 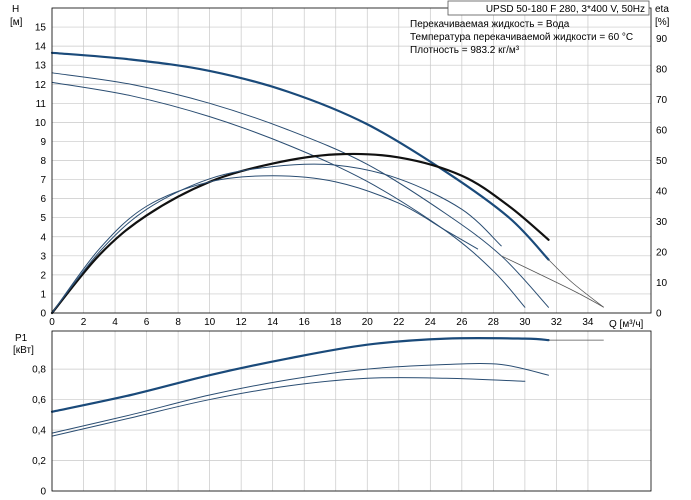 What do you see at coordinates (39, 370) in the screenshot?
I see `p1-tick-4: 0,8` at bounding box center [39, 370].